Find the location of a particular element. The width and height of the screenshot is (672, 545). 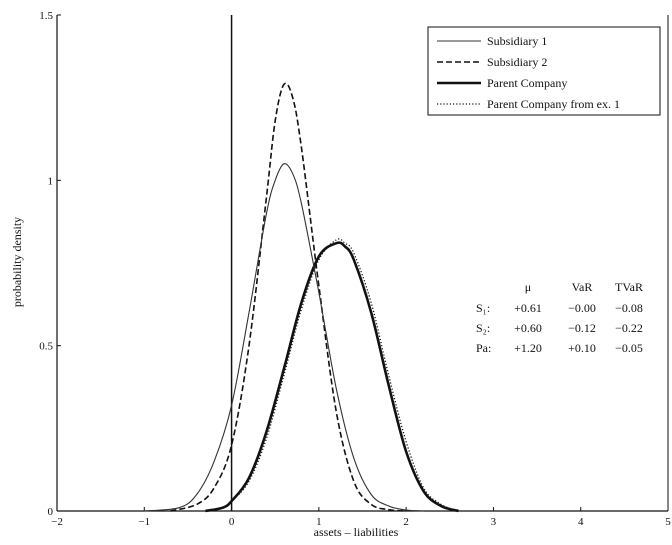

stats-cell: +0.10 is located at coordinates (582, 348).